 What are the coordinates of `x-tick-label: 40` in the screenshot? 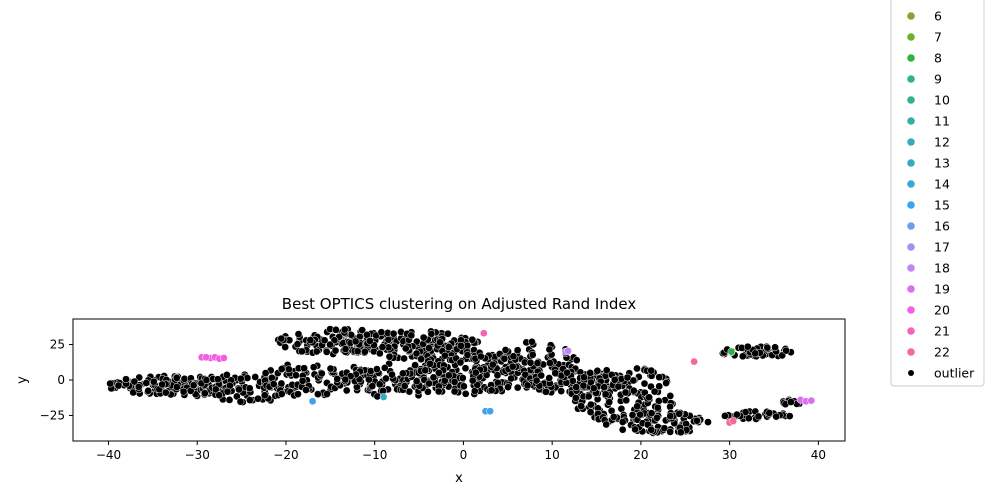 It's located at (818, 455).